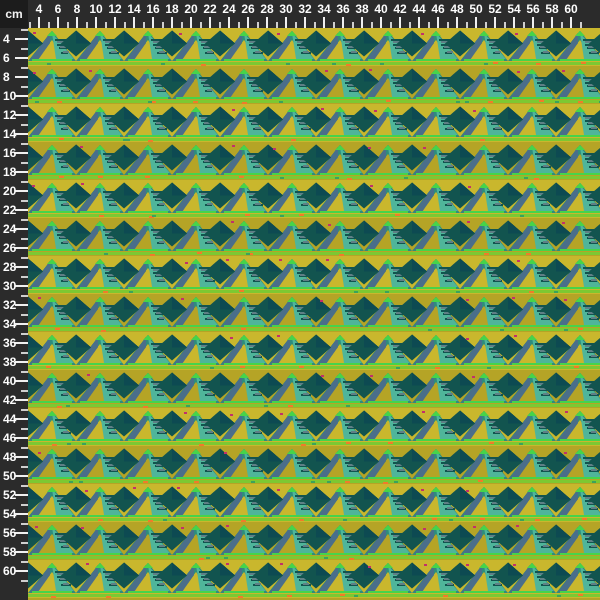 This screenshot has height=600, width=600. Describe the element at coordinates (10, 248) in the screenshot. I see `ruler-left-label: 26` at that location.